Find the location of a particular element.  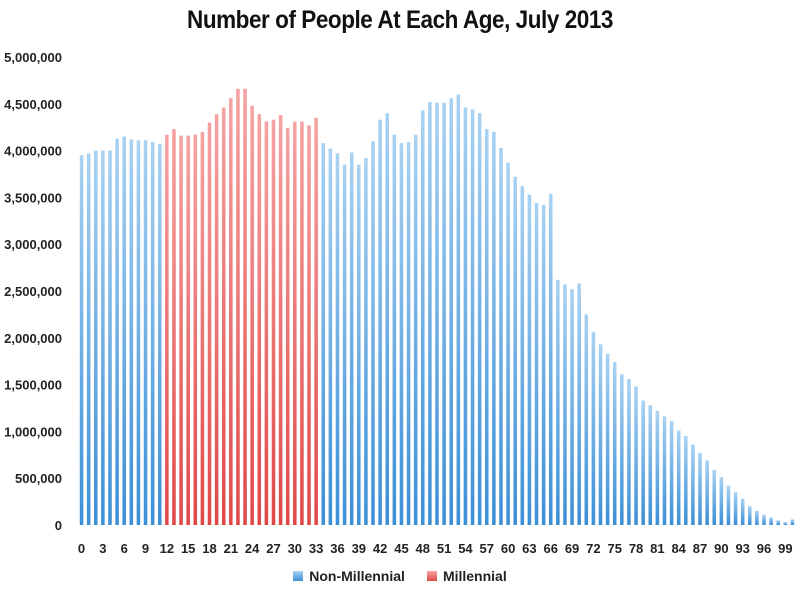

x-tick-label: 54 is located at coordinates (465, 548).